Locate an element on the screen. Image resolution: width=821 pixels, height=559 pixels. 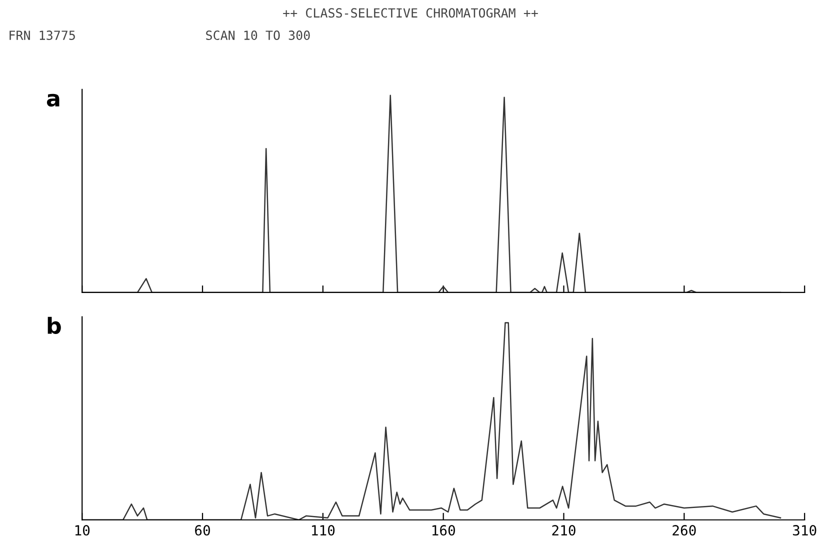
x-tick-label: 210 is located at coordinates (564, 530).